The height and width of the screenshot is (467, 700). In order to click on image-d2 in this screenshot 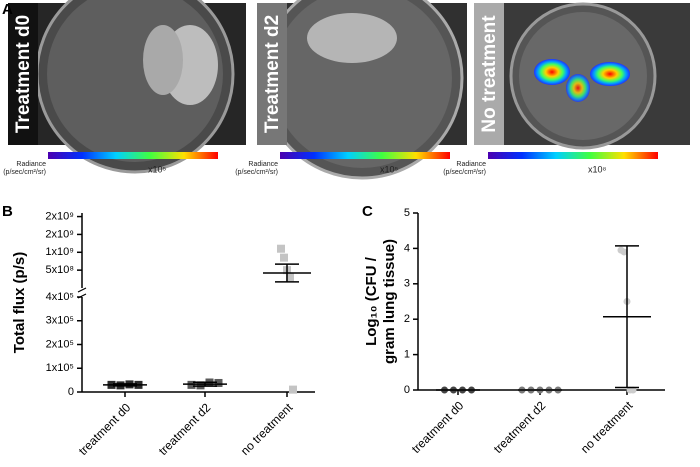, I will do `click(362, 90)`.